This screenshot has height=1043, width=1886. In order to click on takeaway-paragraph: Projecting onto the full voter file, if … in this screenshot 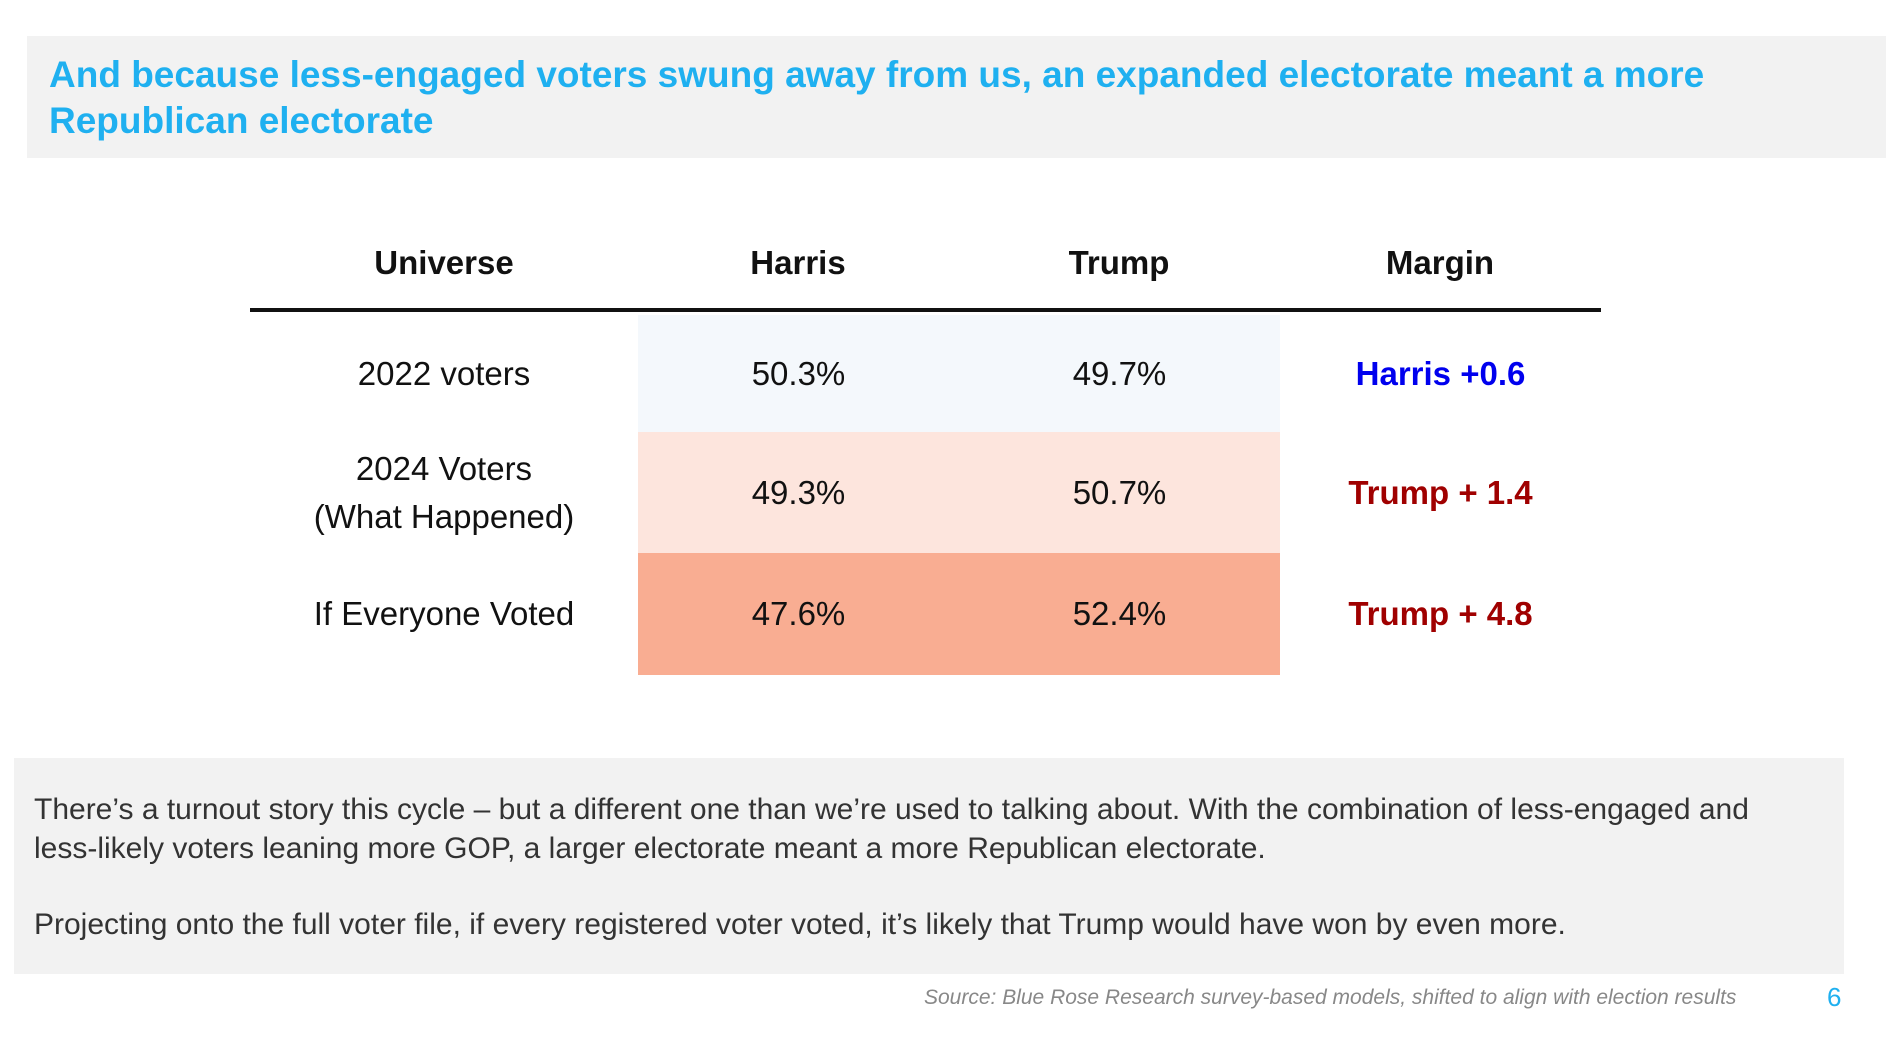, I will do `click(800, 924)`.